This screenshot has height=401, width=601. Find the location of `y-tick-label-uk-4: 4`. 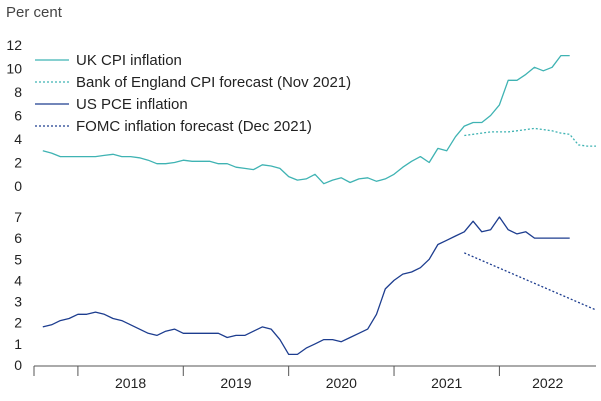

y-tick-label-uk-4: 4 is located at coordinates (18, 139).